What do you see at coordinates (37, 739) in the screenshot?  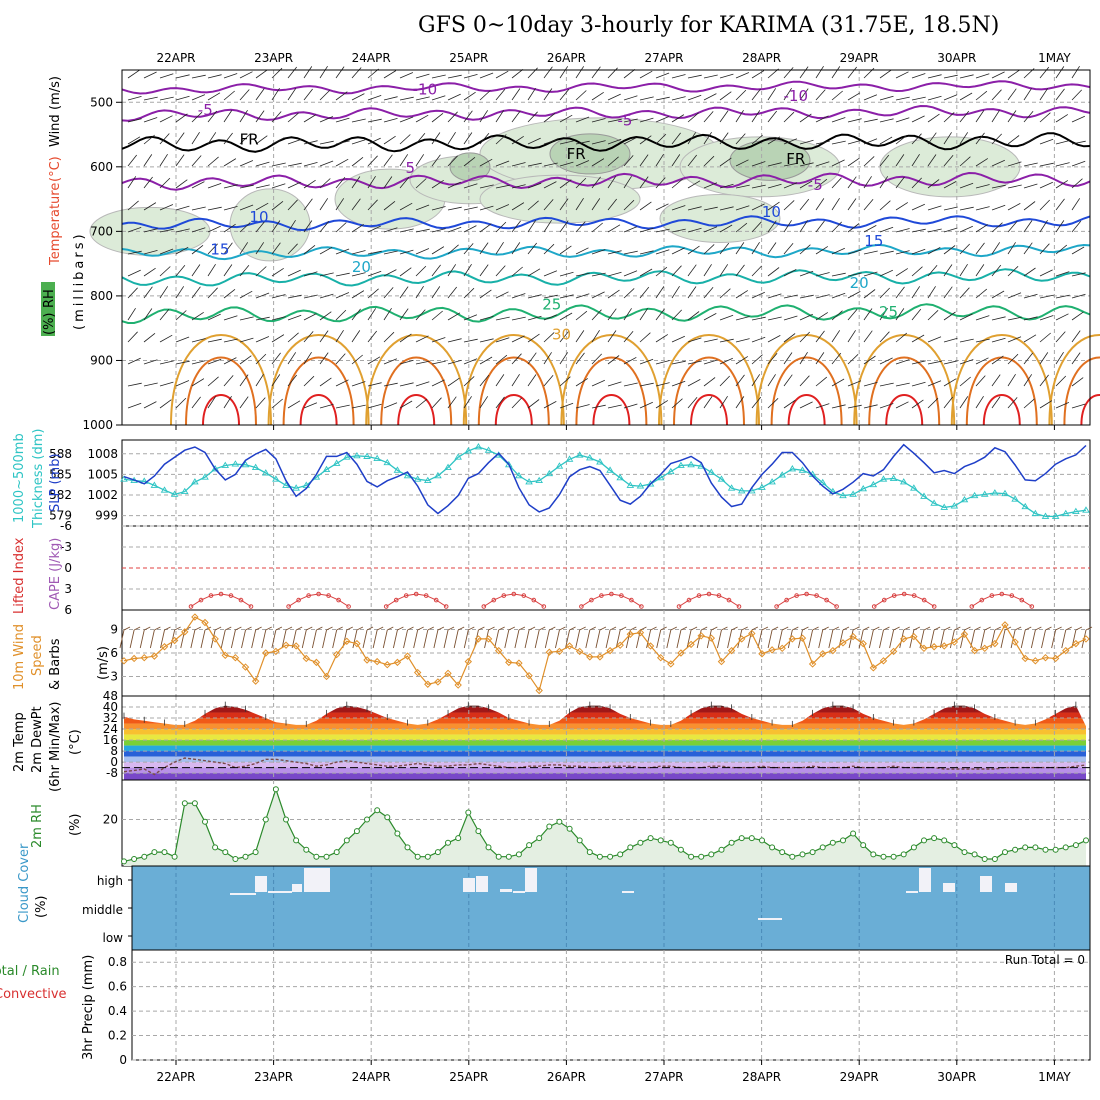 I see `dewpt-2m-label: 2m DewPt` at bounding box center [37, 739].